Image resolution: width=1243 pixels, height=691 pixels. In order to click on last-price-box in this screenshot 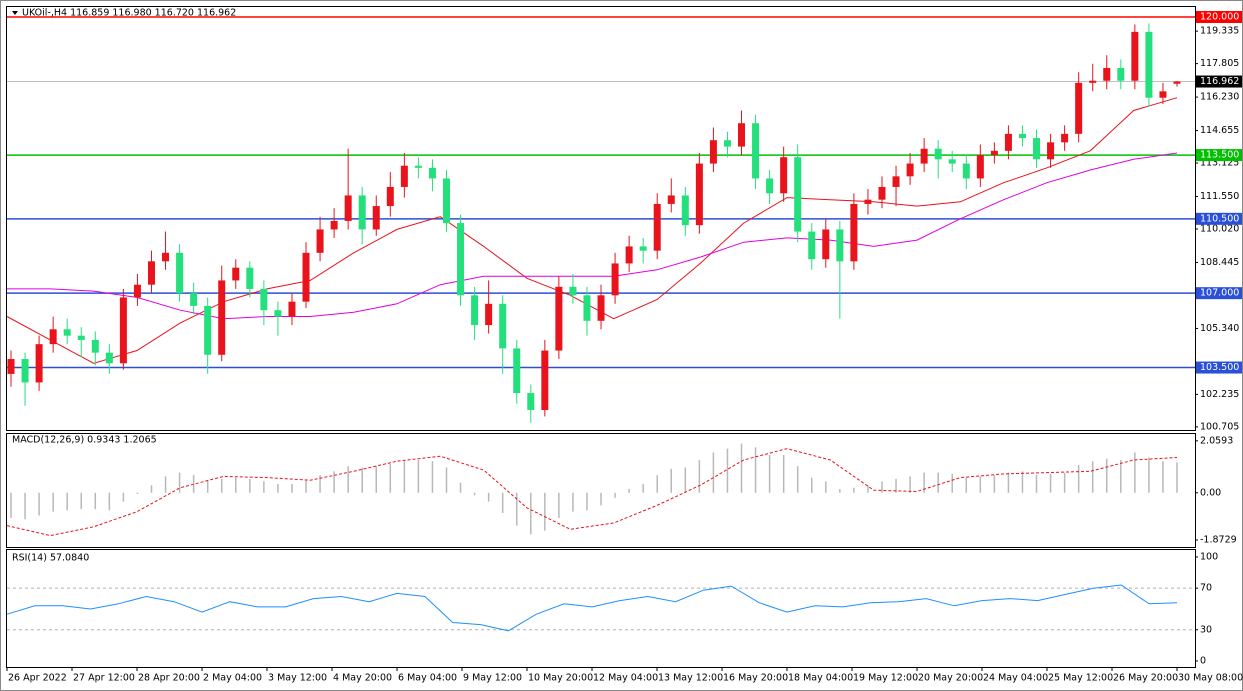, I will do `click(1219, 81)`.